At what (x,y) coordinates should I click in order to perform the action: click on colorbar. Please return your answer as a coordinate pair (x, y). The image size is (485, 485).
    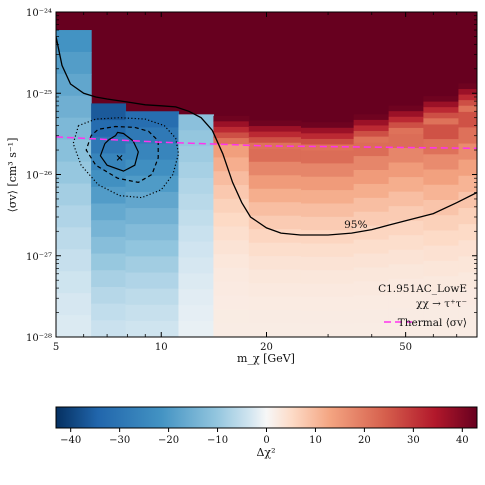
    Looking at the image, I should click on (266, 417).